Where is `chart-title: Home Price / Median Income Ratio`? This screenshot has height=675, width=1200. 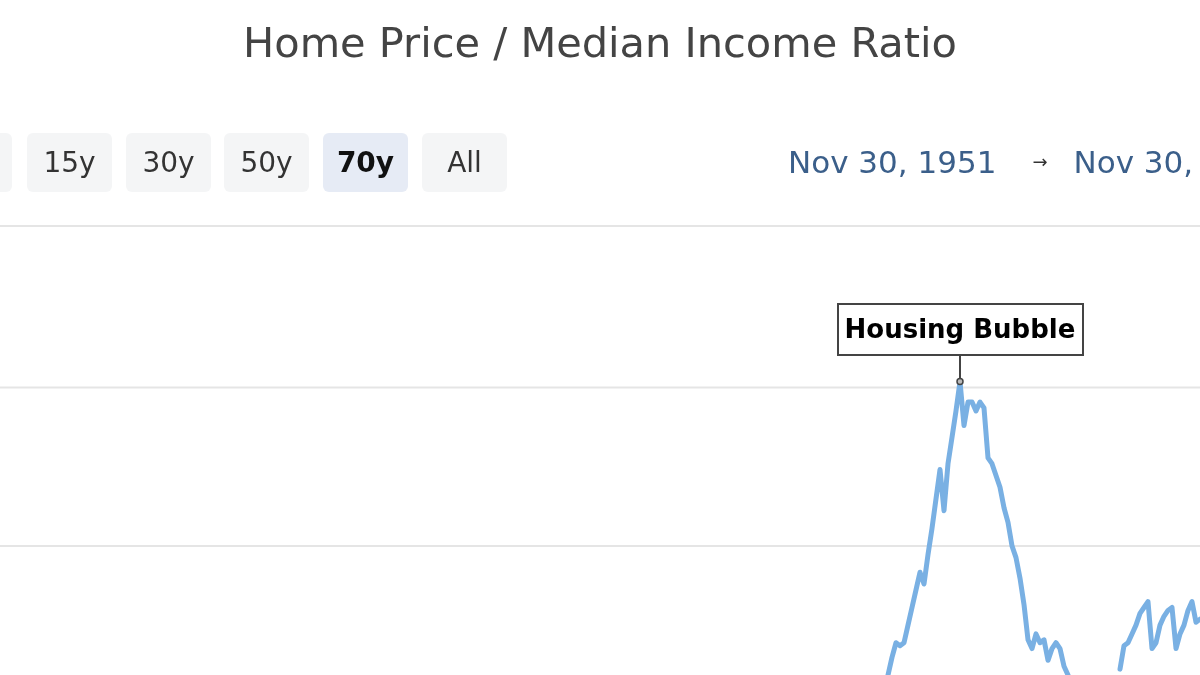 chart-title: Home Price / Median Income Ratio is located at coordinates (600, 42).